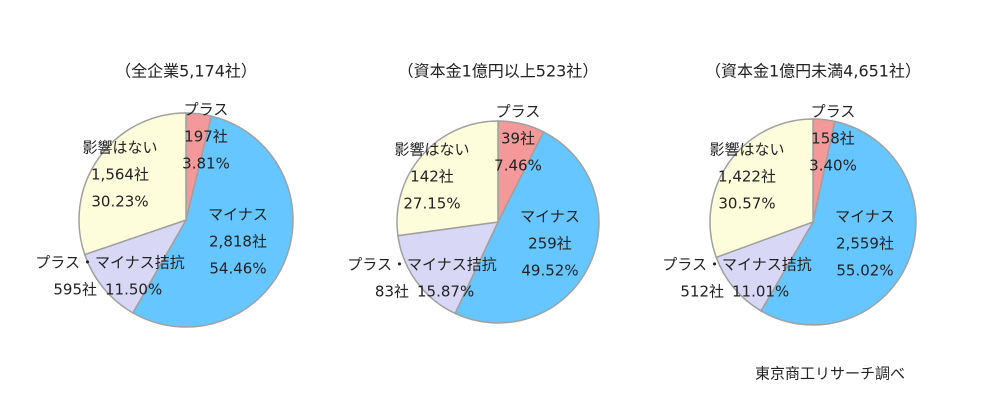  I want to click on count-label: 2,559社, so click(865, 244).